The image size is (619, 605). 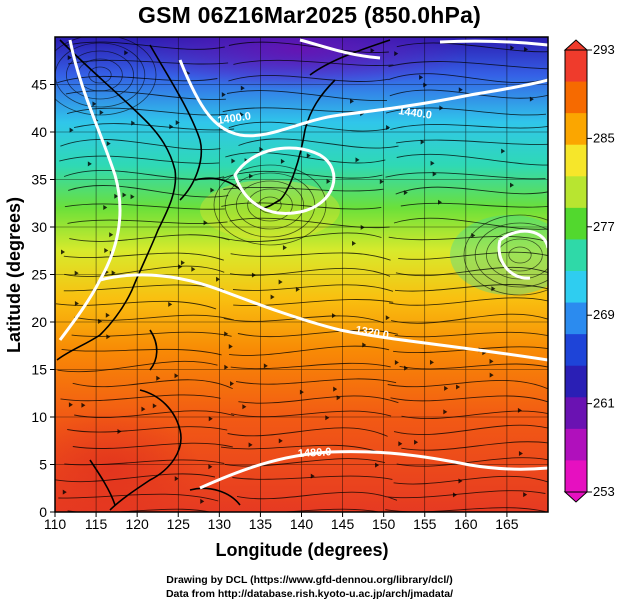 What do you see at coordinates (137, 524) in the screenshot?
I see `x-tick-label: 120` at bounding box center [137, 524].